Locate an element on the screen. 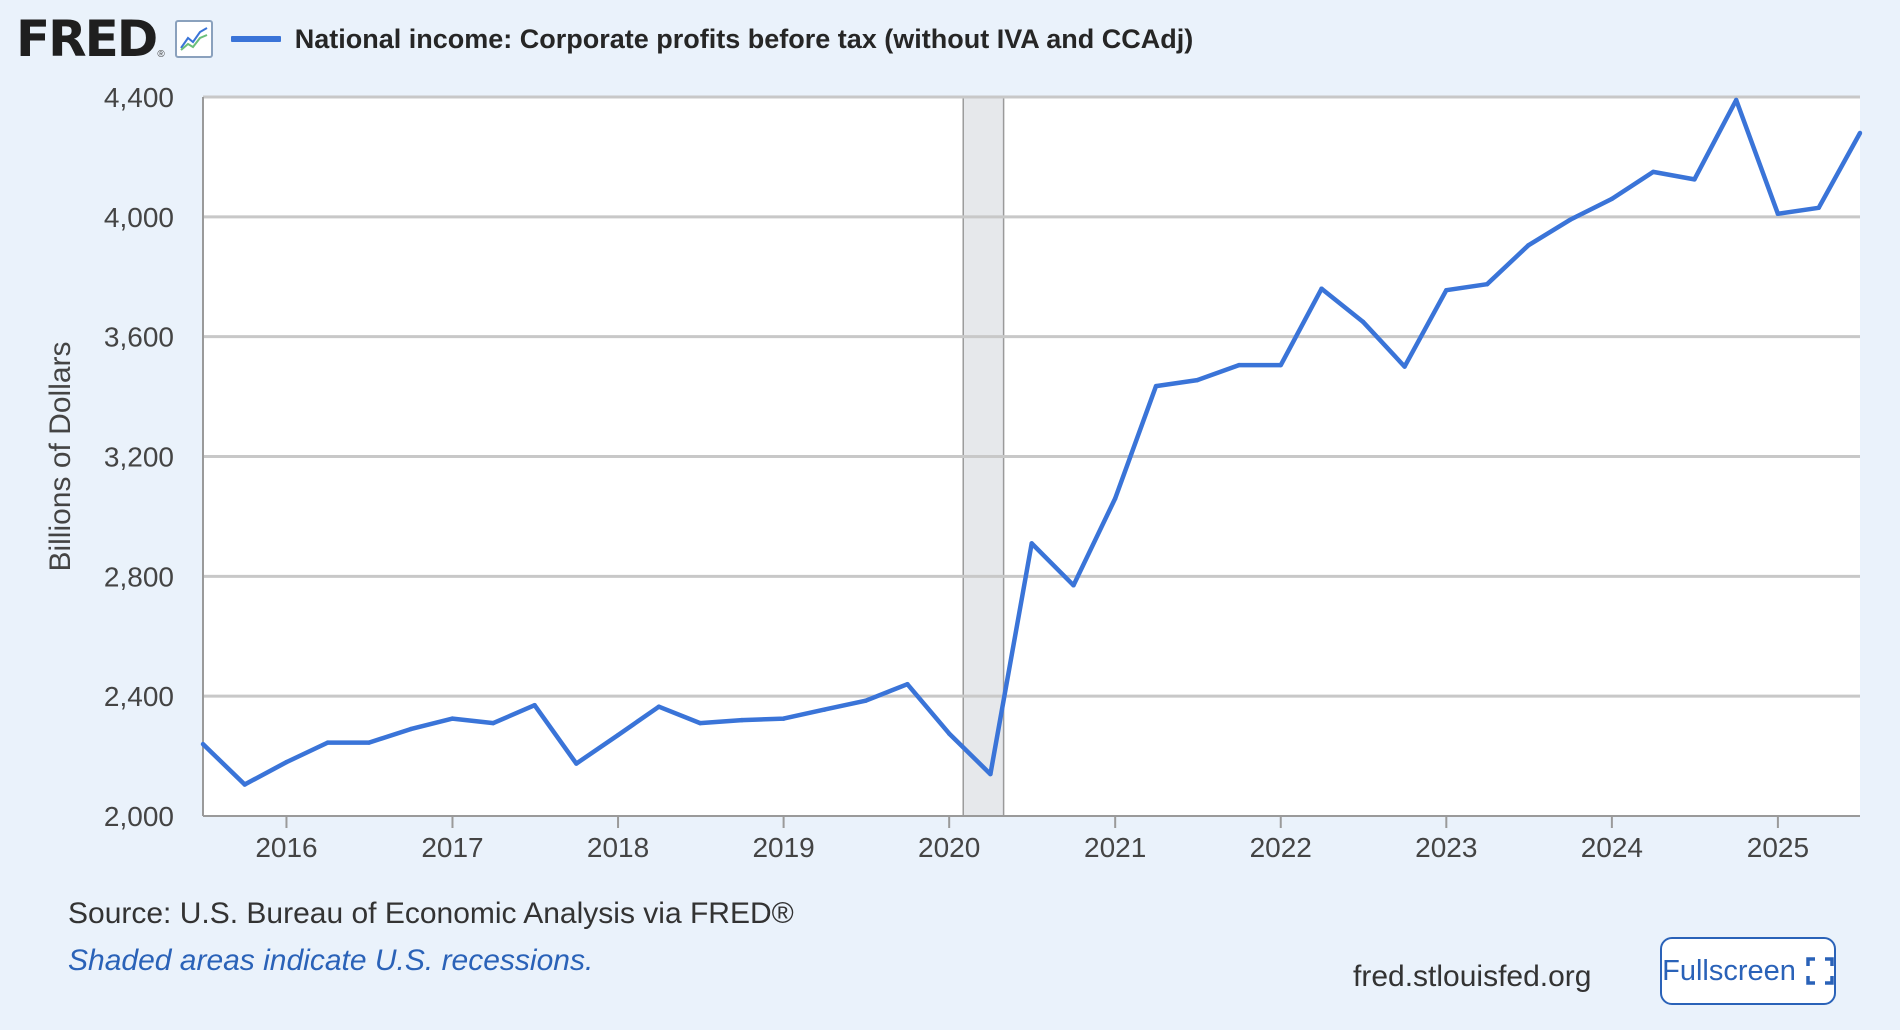 The width and height of the screenshot is (1900, 1030). site-url: fred.stlouisfed.org is located at coordinates (1472, 976).